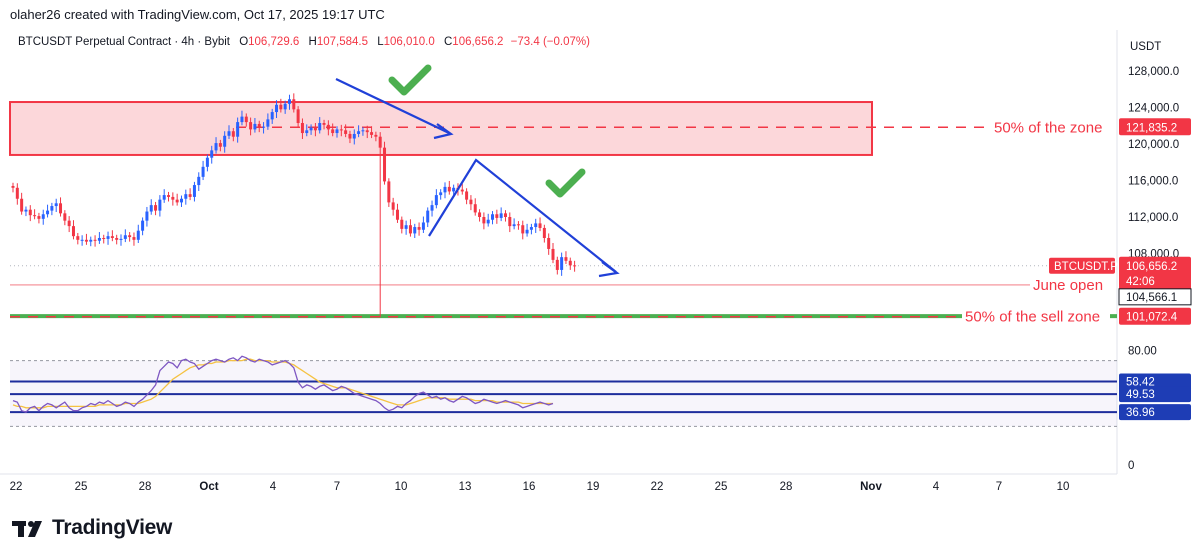 The height and width of the screenshot is (559, 1200). Describe the element at coordinates (124, 42) in the screenshot. I see `legend-symbol: BTCUSDT Perpetual Contract · 4h · Bybit` at that location.